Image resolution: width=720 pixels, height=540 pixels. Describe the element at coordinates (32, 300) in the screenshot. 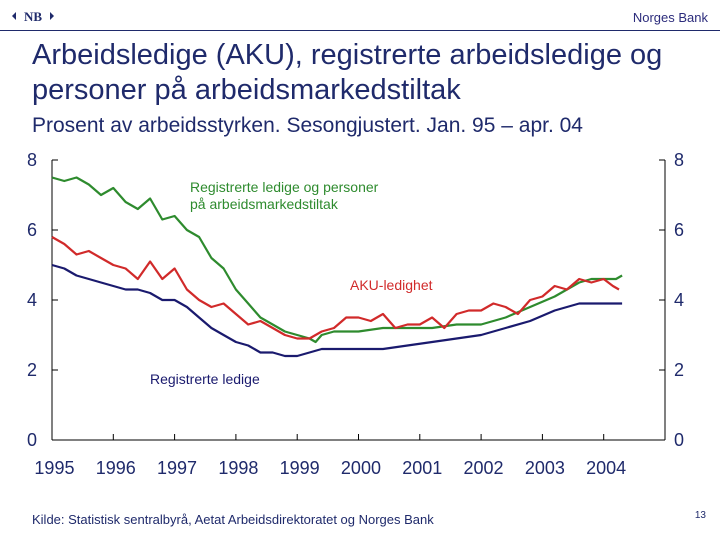

I see `y-tick-label-left: 4` at that location.